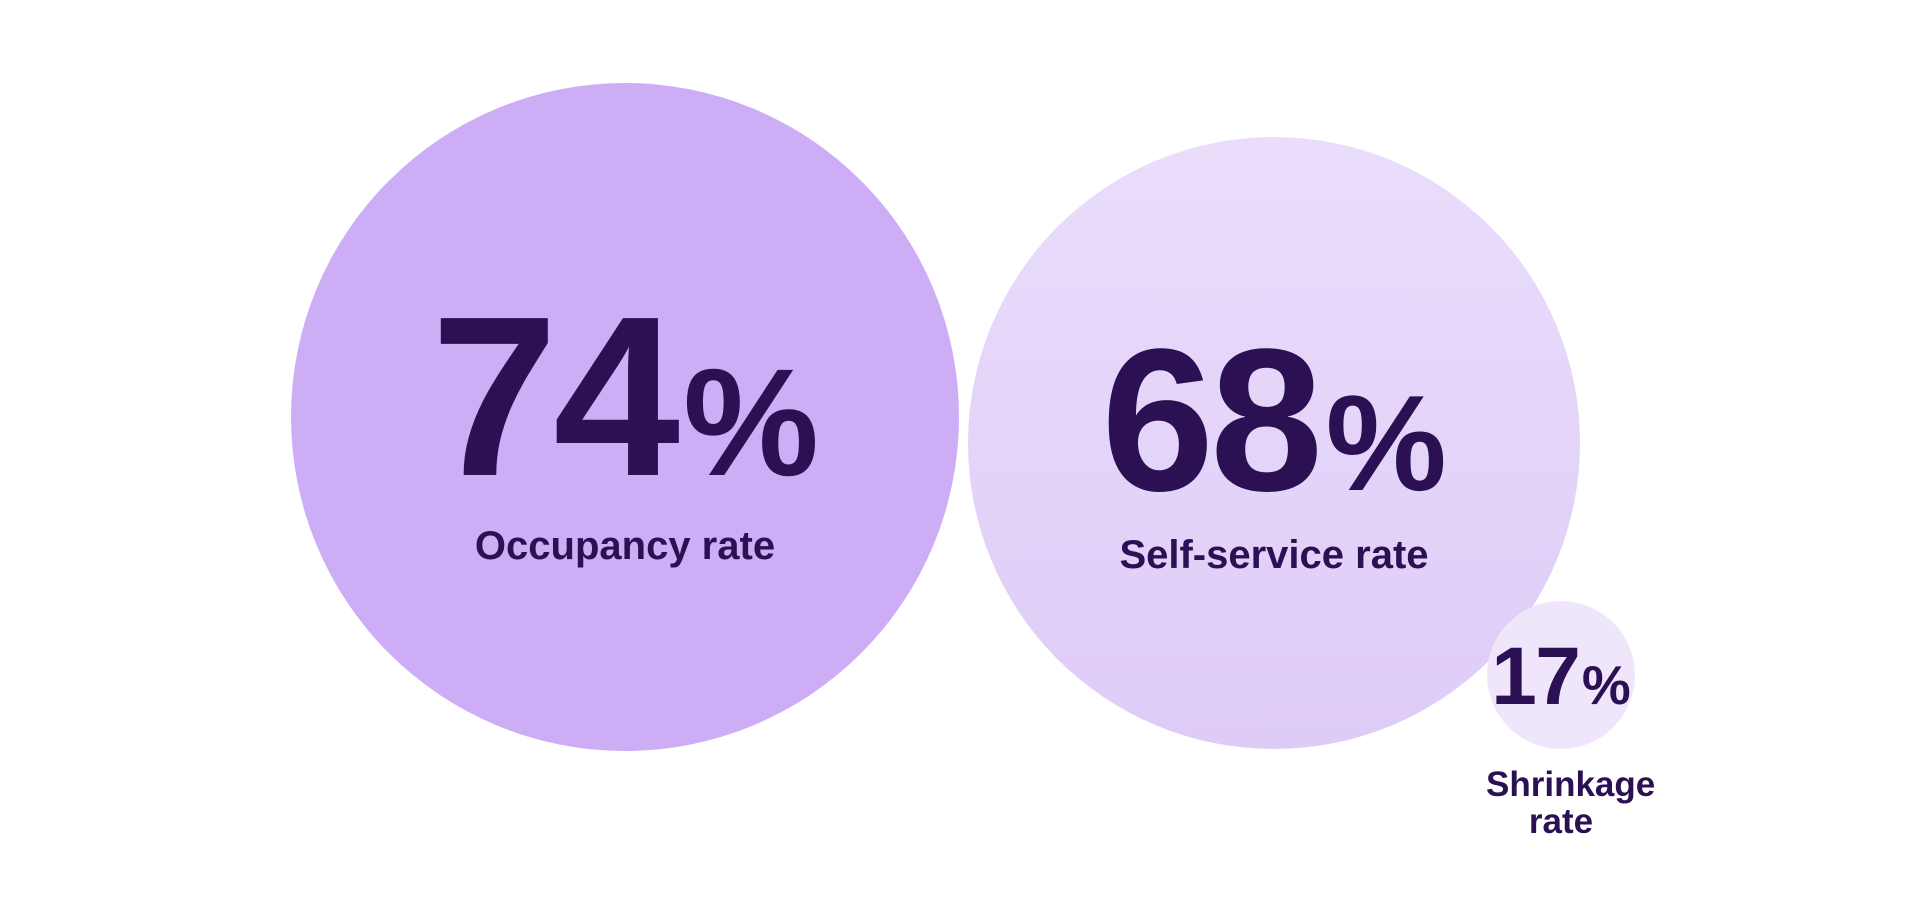 This screenshot has width=1920, height=922. What do you see at coordinates (1536, 676) in the screenshot?
I see `shrinkage-digits: 17` at bounding box center [1536, 676].